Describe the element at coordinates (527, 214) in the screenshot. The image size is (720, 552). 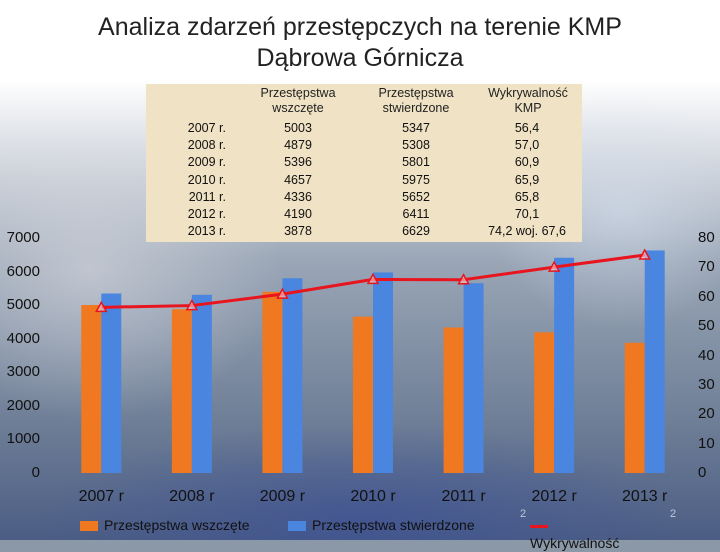
I see `table-cell-wykrywalnosc: 70,1` at that location.